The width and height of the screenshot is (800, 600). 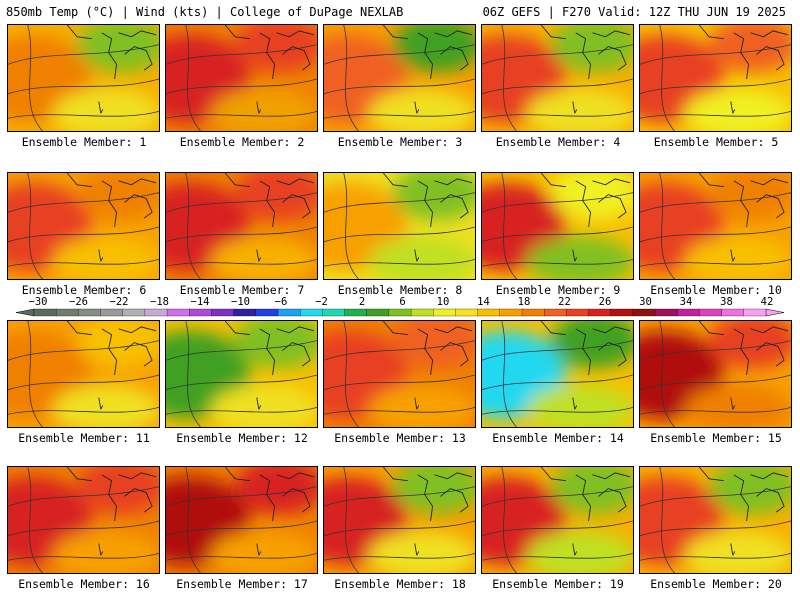 What do you see at coordinates (605, 302) in the screenshot?
I see `colorbar-tick-label: 26` at bounding box center [605, 302].